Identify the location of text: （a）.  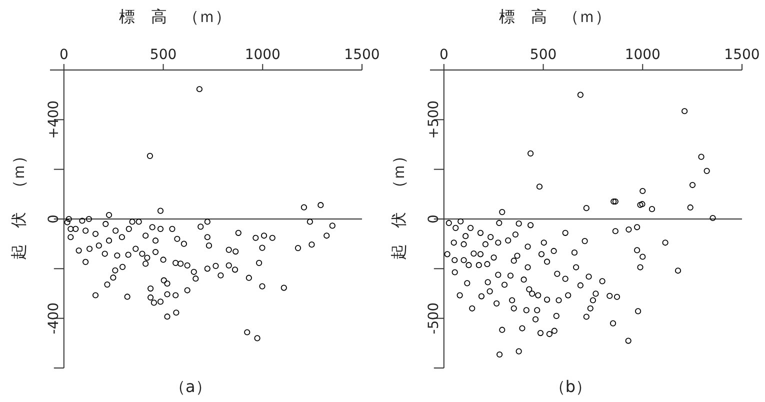
(190, 386).